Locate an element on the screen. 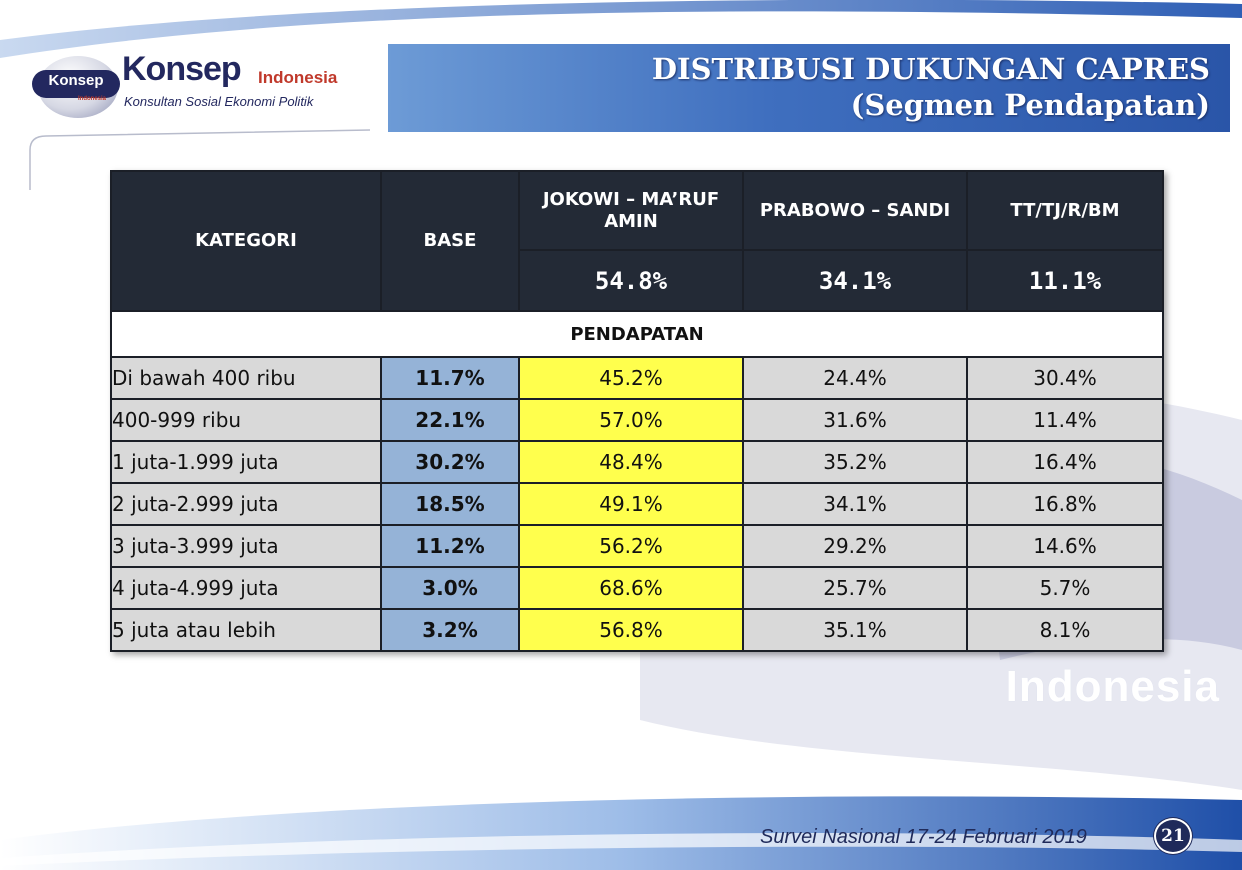 This screenshot has height=870, width=1242. table-row: 5 juta atau lebih 3.2% 56.8% 35.1% 8.1% is located at coordinates (637, 630).